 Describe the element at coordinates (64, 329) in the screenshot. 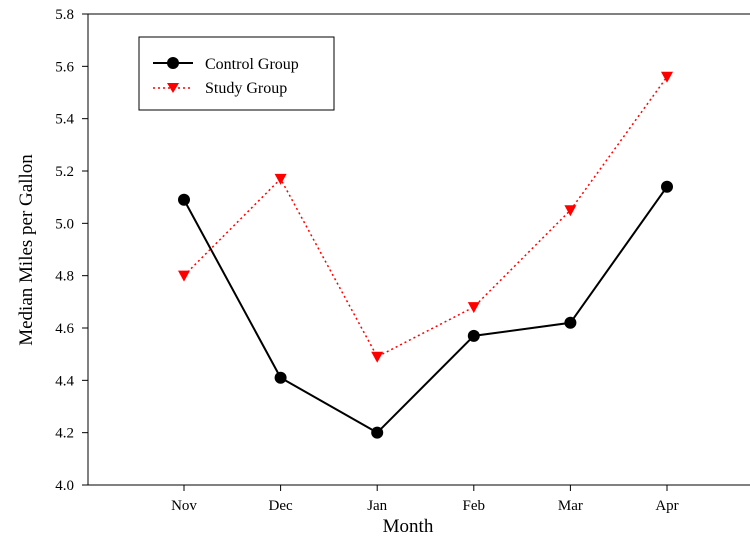

I see `y-tick-label: 4.6` at that location.